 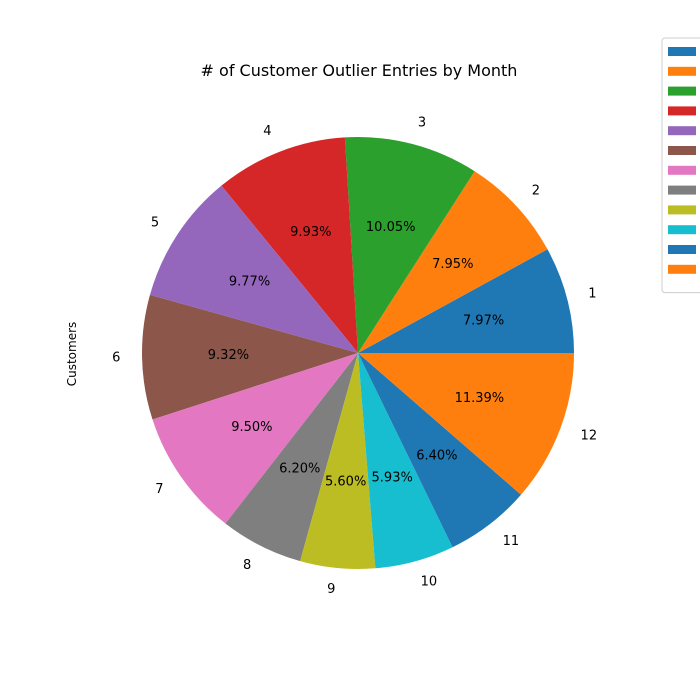 I want to click on percent-label-8: 6.20%, so click(x=299, y=468).